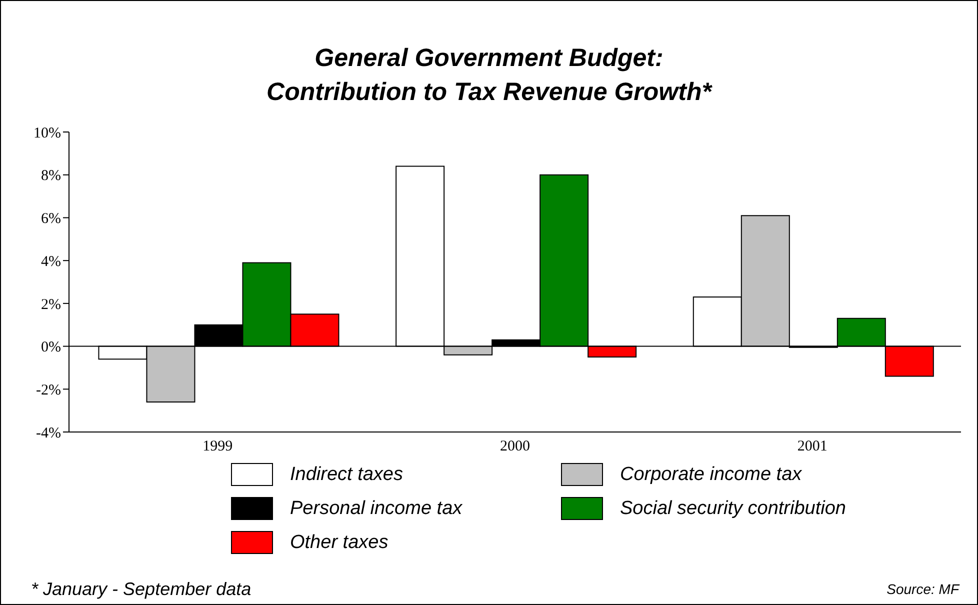 The image size is (978, 605). I want to click on source-note: Source: MF, so click(922, 589).